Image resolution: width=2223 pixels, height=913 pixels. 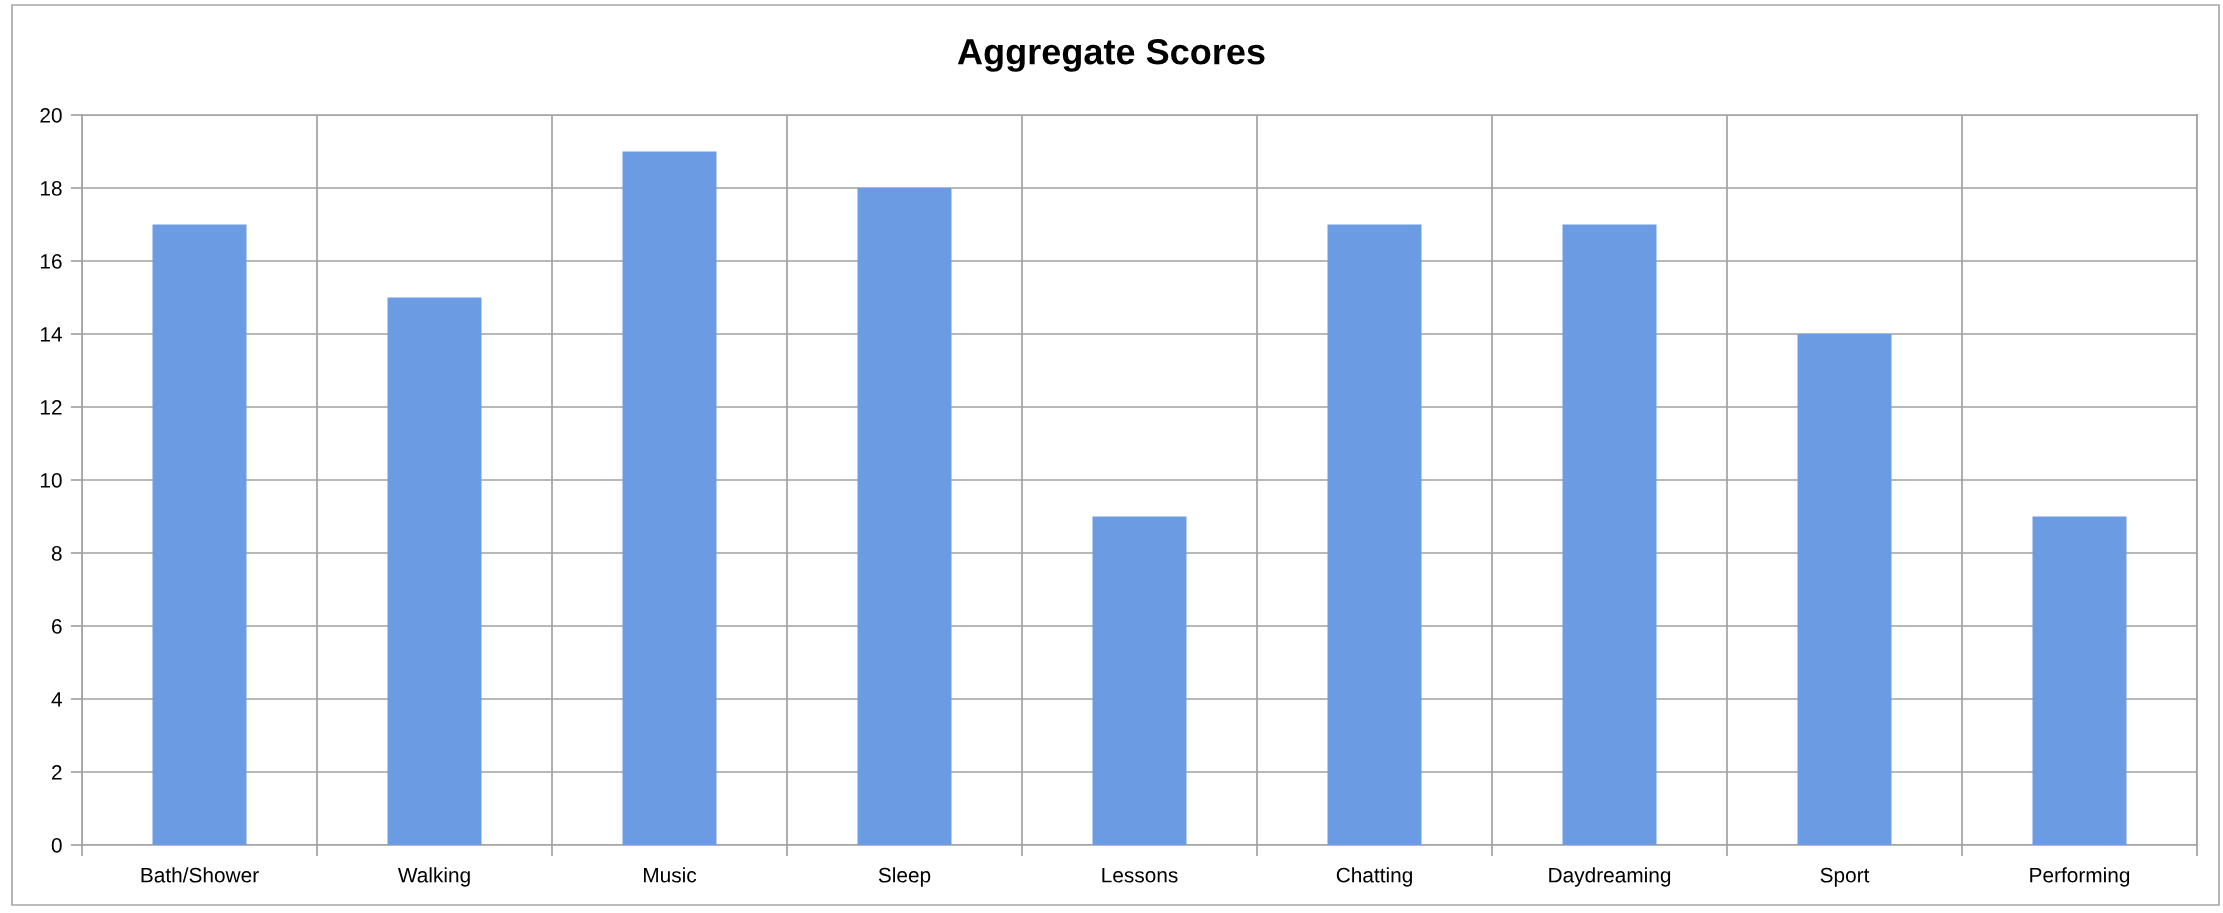 What do you see at coordinates (670, 875) in the screenshot?
I see `x-tick-label: Music` at bounding box center [670, 875].